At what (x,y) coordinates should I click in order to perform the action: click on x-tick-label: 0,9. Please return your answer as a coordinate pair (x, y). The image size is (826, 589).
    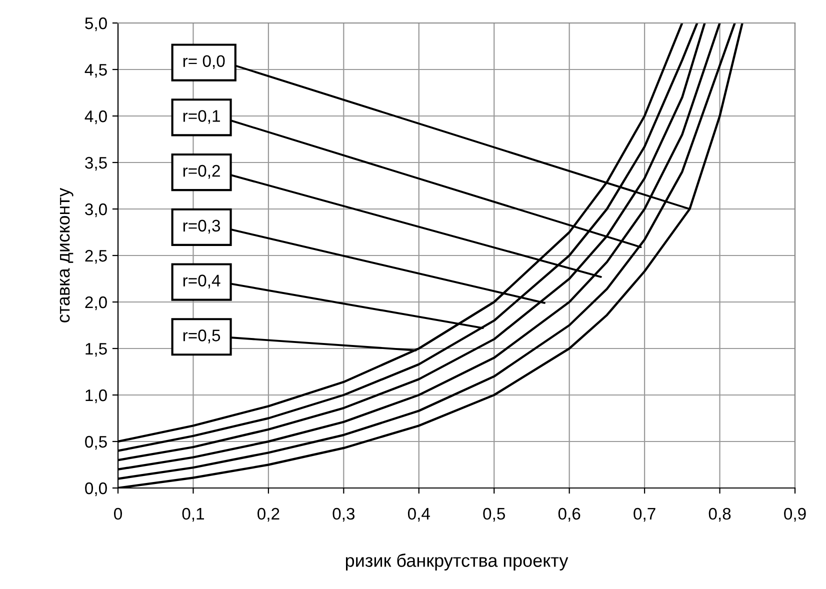
    Looking at the image, I should click on (795, 515).